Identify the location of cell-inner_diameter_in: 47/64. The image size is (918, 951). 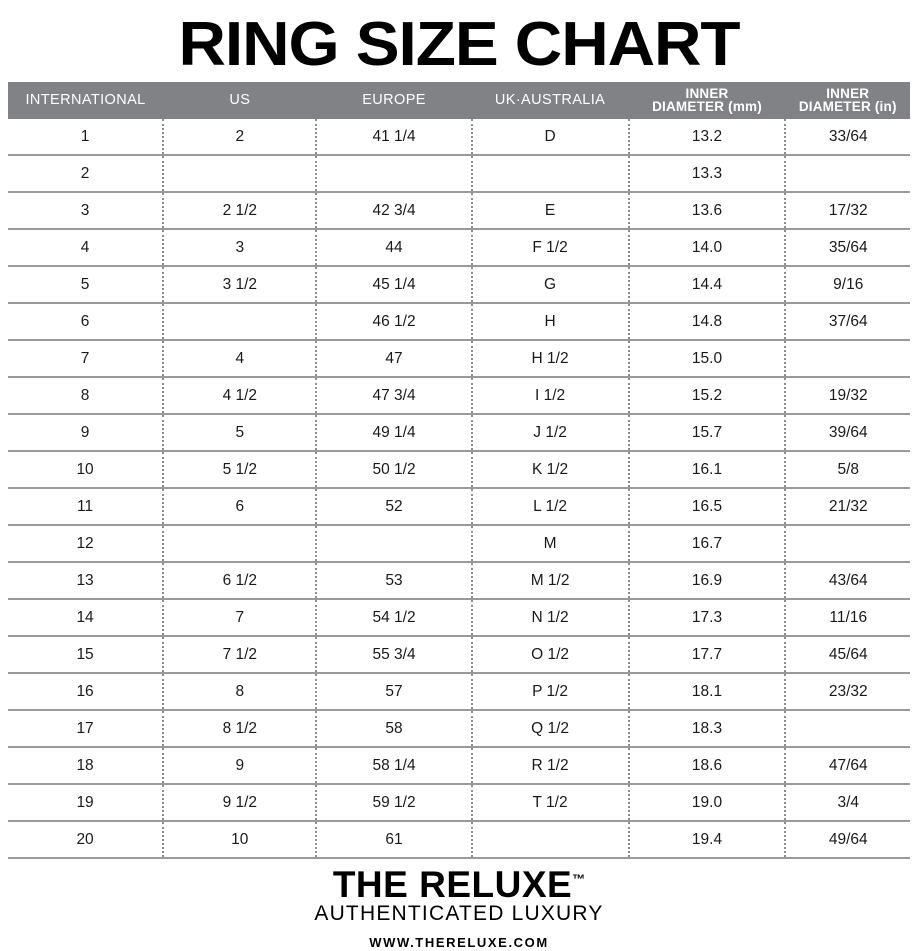
(847, 766).